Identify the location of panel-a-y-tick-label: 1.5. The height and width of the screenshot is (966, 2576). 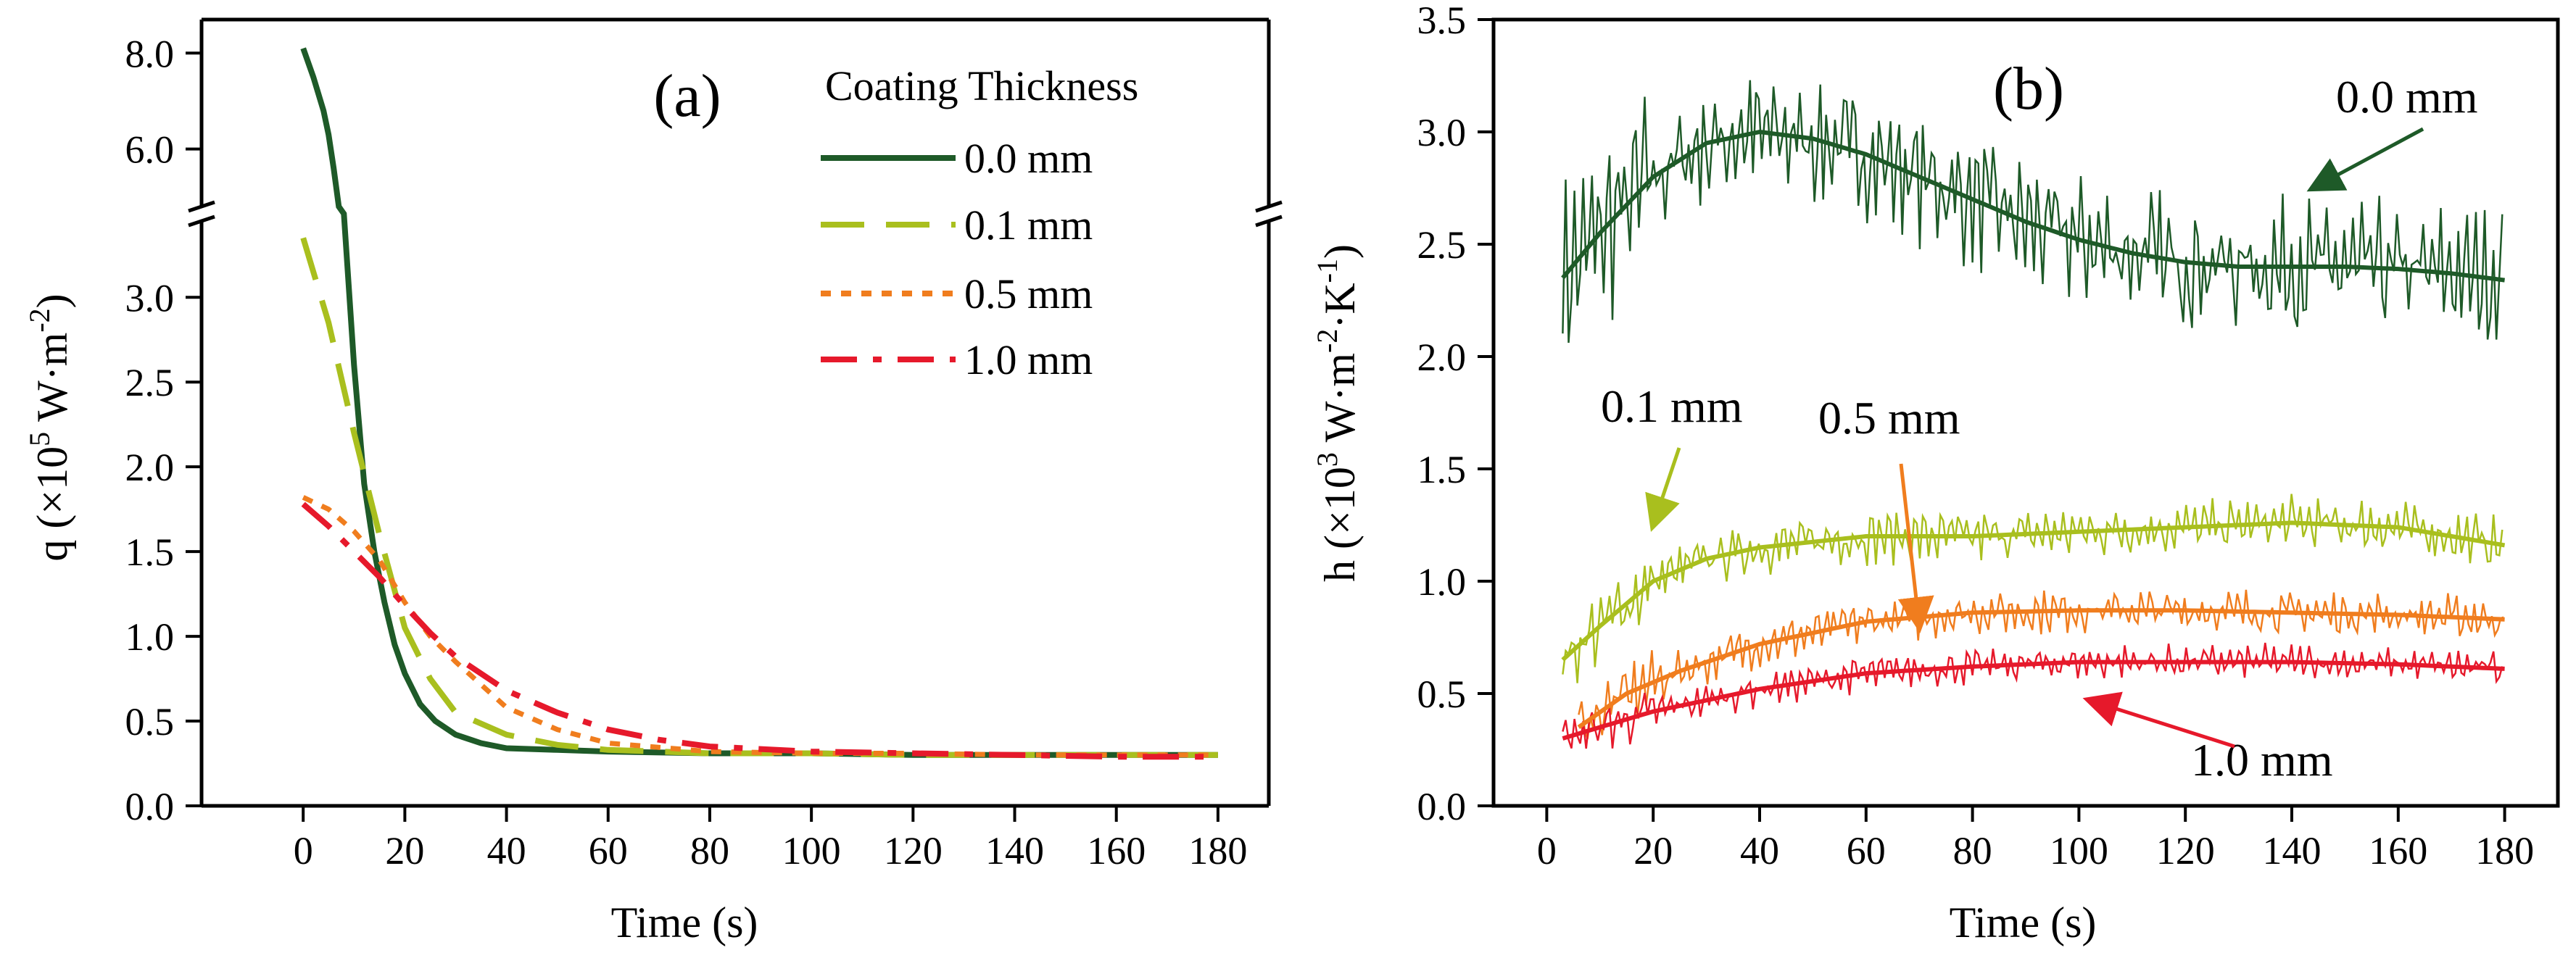
(150, 552).